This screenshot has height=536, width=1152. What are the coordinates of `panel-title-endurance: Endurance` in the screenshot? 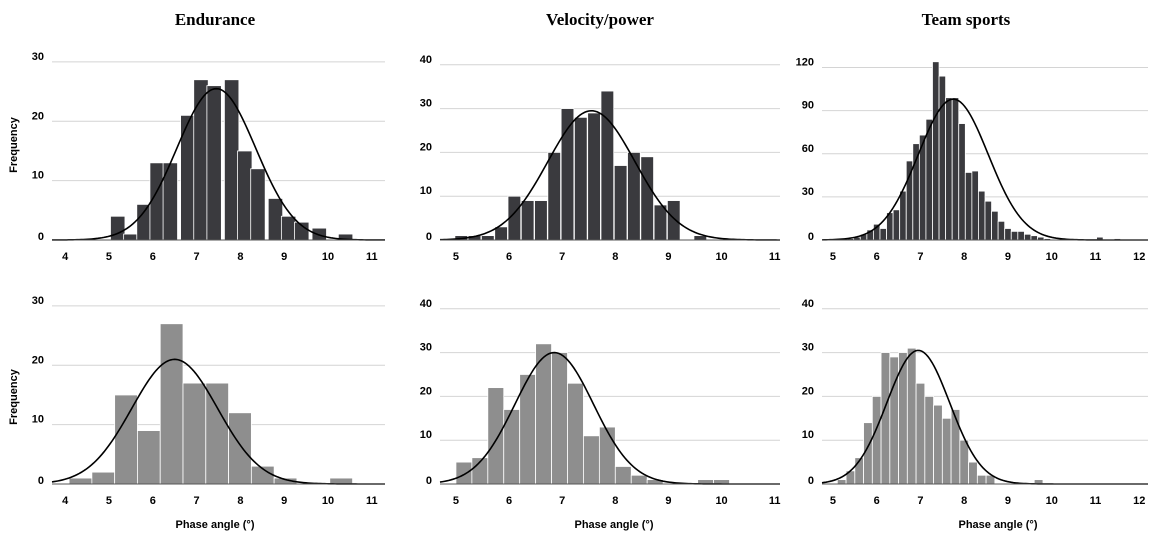 It's located at (215, 19).